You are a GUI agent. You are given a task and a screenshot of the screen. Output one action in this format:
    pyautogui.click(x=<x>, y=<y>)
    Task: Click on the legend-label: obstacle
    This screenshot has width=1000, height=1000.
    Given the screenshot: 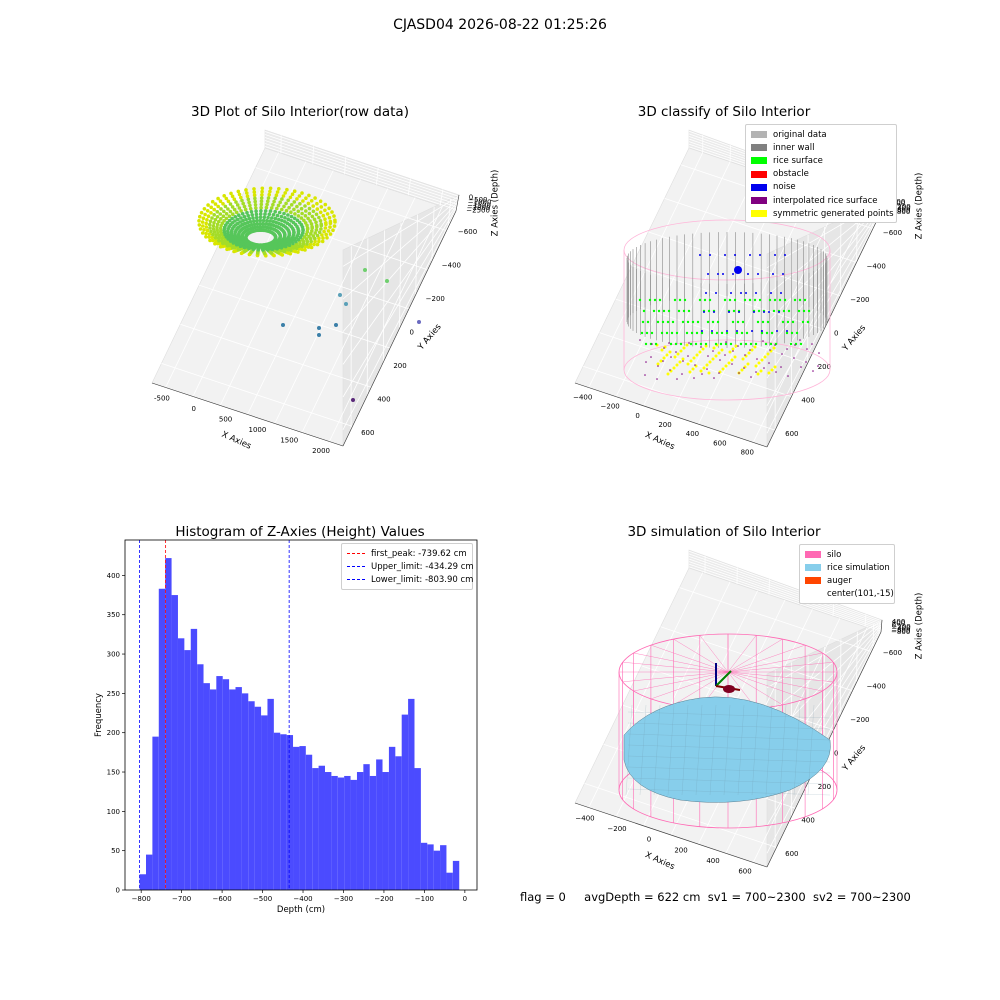 What is the action you would take?
    pyautogui.click(x=791, y=174)
    